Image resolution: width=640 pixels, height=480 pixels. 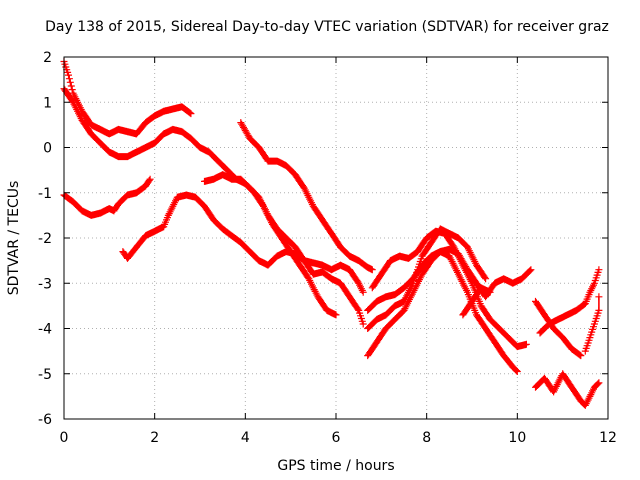 What do you see at coordinates (245, 438) in the screenshot?
I see `x-tick-label: 4` at bounding box center [245, 438].